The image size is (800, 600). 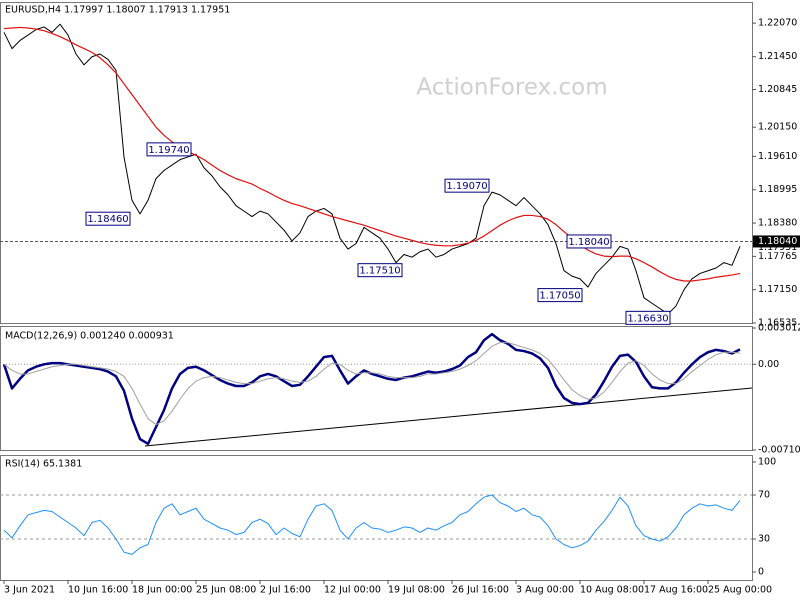 What do you see at coordinates (89, 336) in the screenshot?
I see `panel-title: MACD(12,26,9) 0.001240 0.000931` at bounding box center [89, 336].